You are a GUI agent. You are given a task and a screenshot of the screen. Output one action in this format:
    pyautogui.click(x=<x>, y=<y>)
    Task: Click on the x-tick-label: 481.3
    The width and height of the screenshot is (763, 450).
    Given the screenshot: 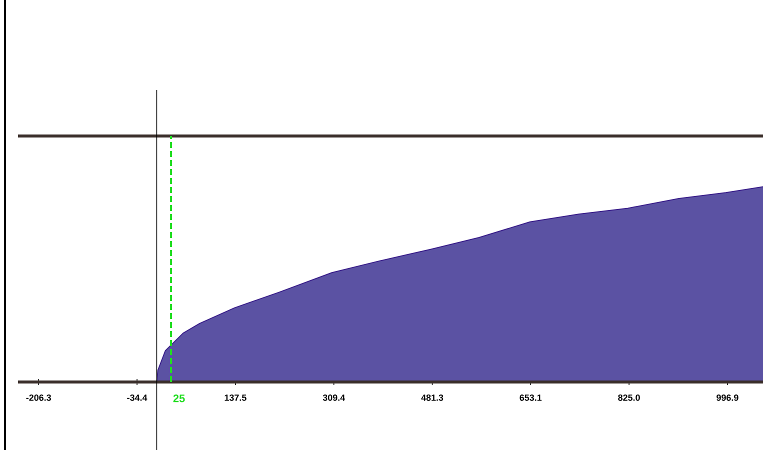 What is the action you would take?
    pyautogui.click(x=432, y=397)
    